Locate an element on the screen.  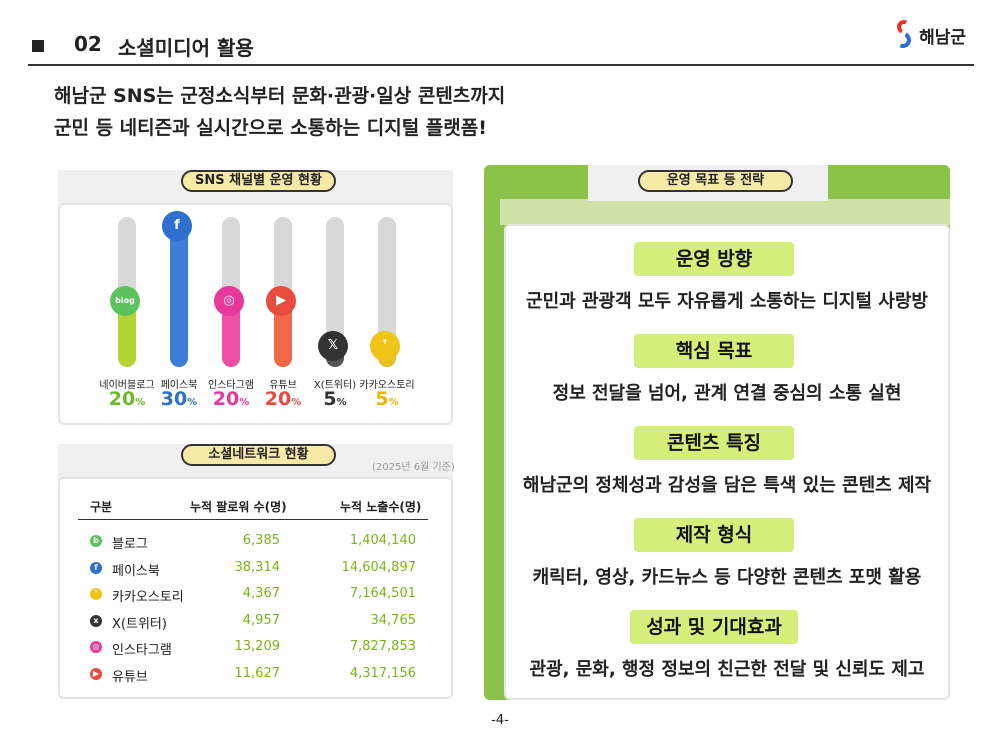
channel-name: 페이스북 is located at coordinates (136, 571).